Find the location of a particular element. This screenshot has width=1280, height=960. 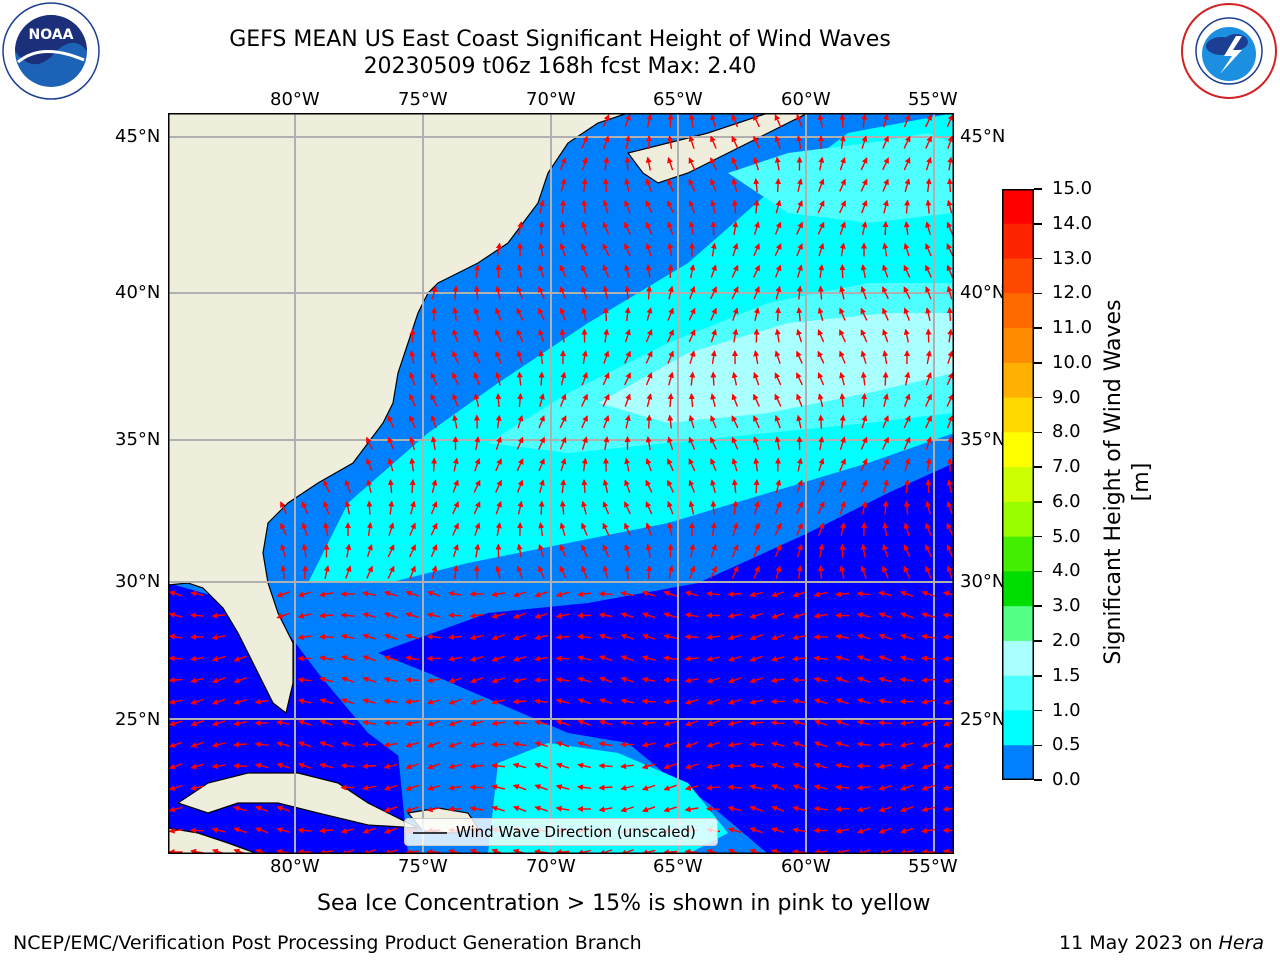

colorbar-tick-label: 13.0 is located at coordinates (1072, 258).